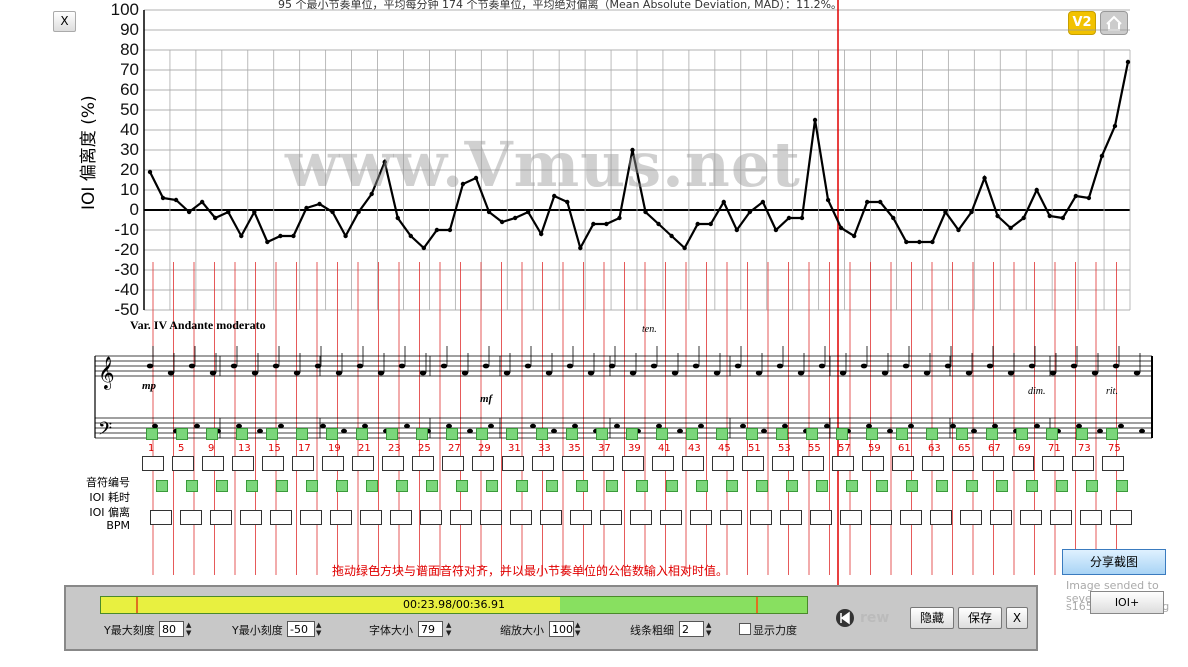 This screenshot has height=667, width=1188. I want to click on version-badge: V2, so click(1082, 23).